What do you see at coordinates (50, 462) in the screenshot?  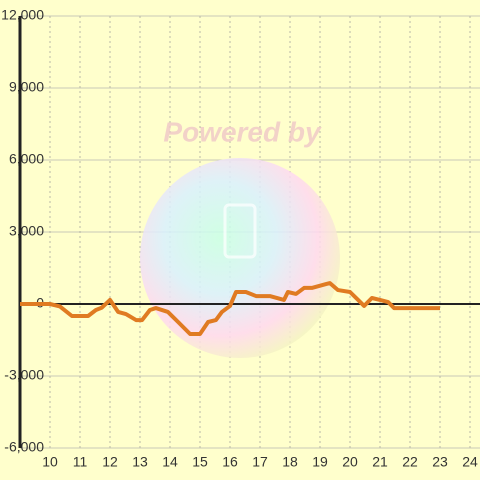 I see `x-tick-label: 10` at bounding box center [50, 462].